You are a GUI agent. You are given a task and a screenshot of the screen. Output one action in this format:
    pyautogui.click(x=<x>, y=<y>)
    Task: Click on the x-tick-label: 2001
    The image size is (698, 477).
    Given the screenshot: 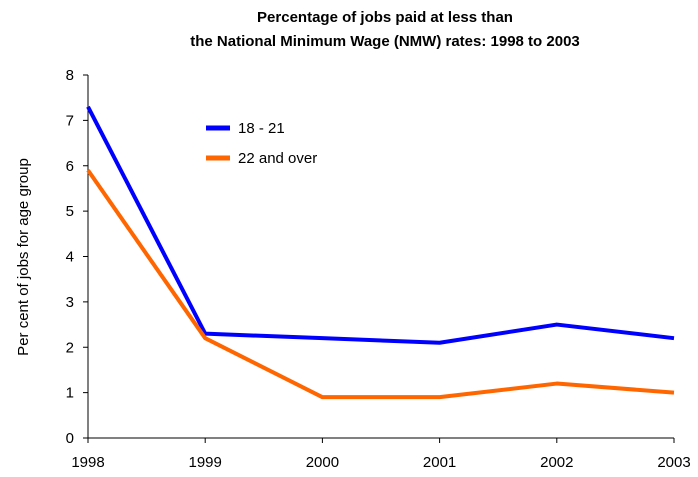 What is the action you would take?
    pyautogui.click(x=439, y=462)
    